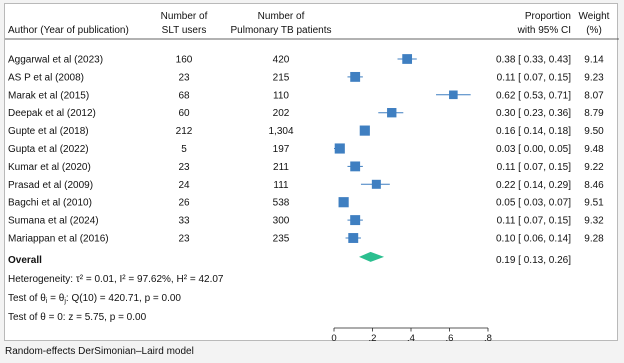 Image resolution: width=624 pixels, height=363 pixels. What do you see at coordinates (53, 221) in the screenshot?
I see `study-label: Sumana et al (2024)` at bounding box center [53, 221].